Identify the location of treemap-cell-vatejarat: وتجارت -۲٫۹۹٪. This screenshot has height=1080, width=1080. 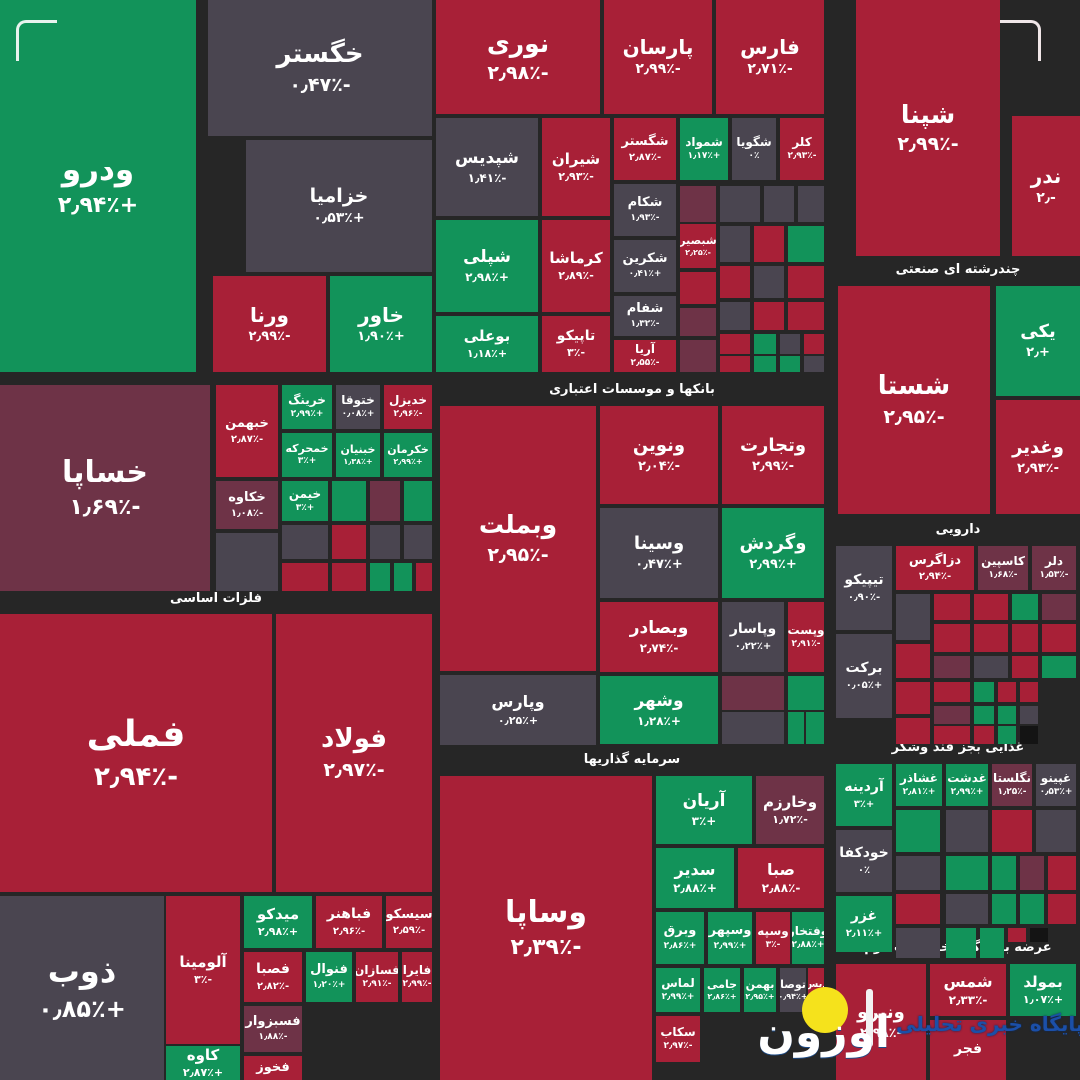
(773, 455).